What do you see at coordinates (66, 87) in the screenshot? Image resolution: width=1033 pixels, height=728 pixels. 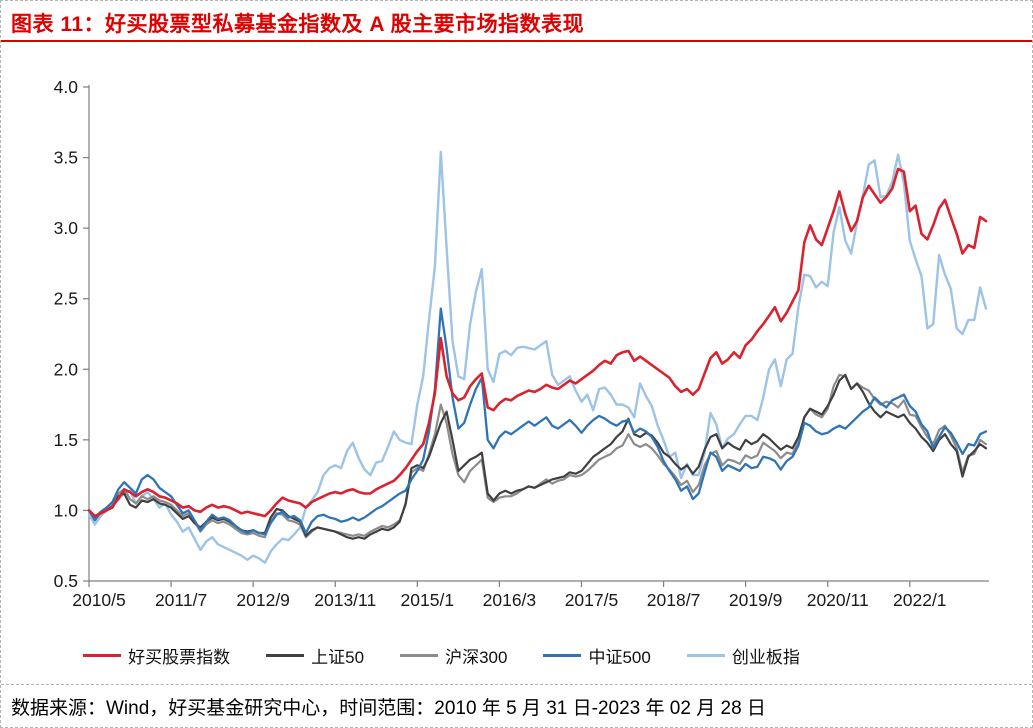 I see `y-tick-label: 4.0` at bounding box center [66, 87].